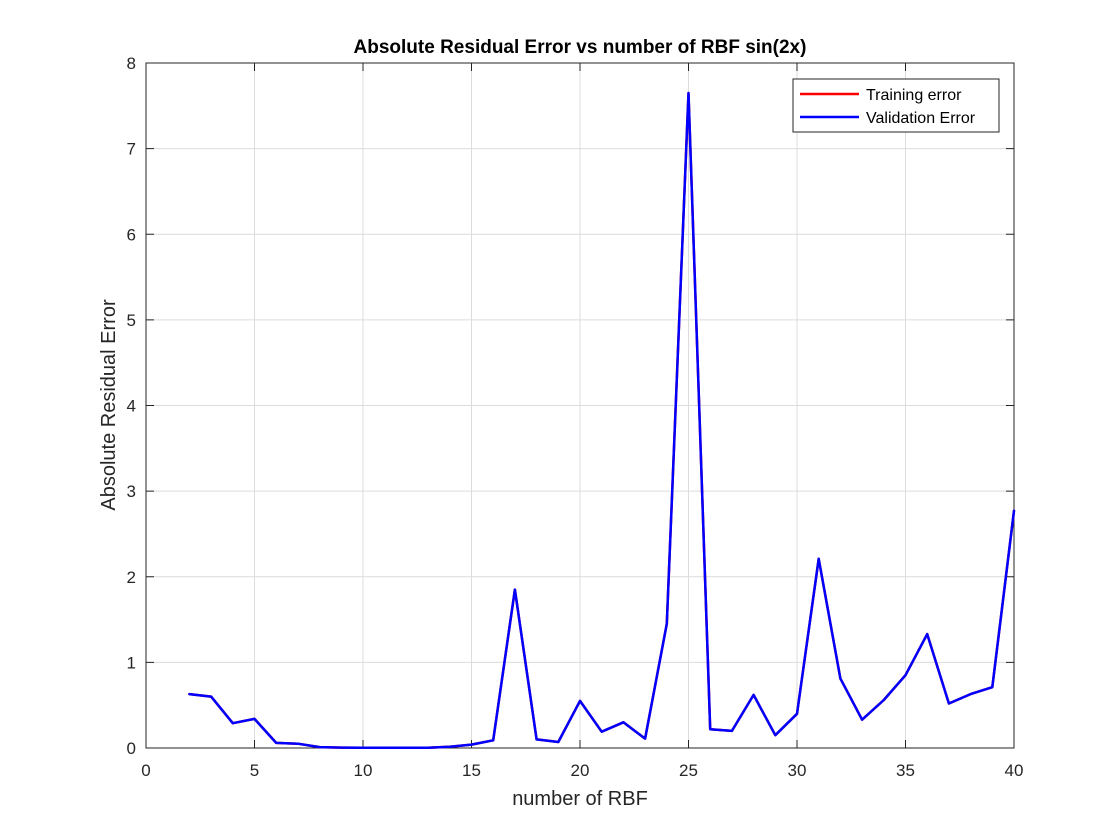 The image size is (1120, 840). Describe the element at coordinates (131, 149) in the screenshot. I see `y-tick-label: 7` at that location.